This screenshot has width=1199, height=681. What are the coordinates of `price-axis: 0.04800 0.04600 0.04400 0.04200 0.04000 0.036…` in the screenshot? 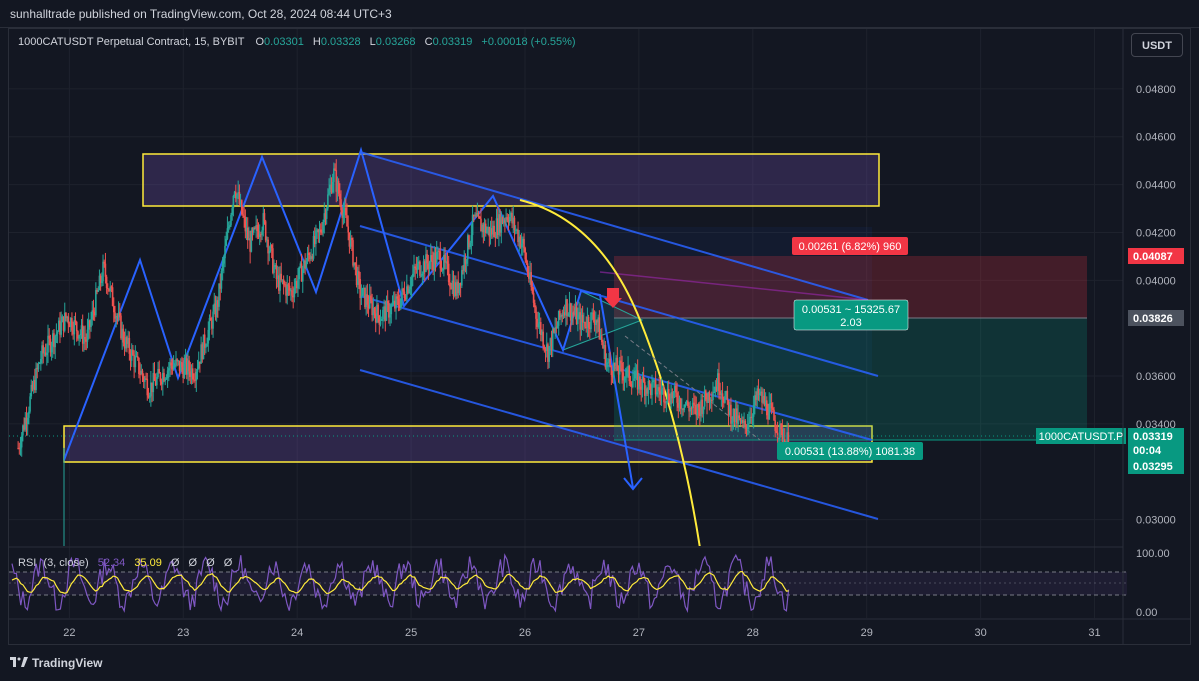 It's located at (1156, 305).